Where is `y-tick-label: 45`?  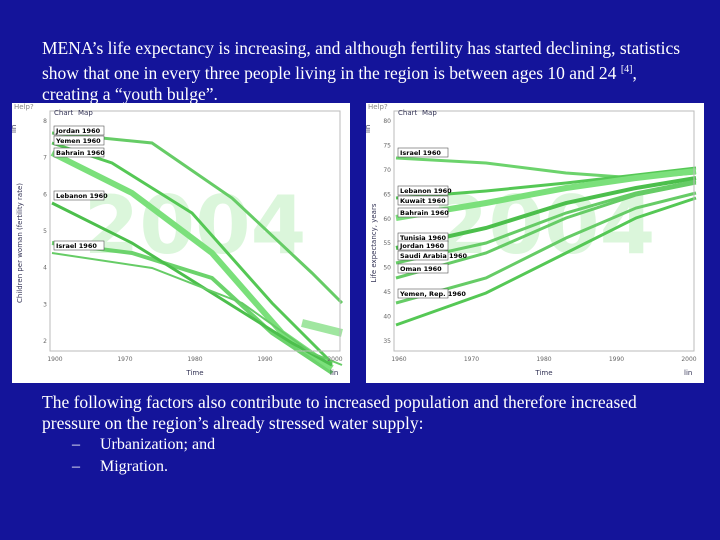
y-tick-label: 45 is located at coordinates (387, 292).